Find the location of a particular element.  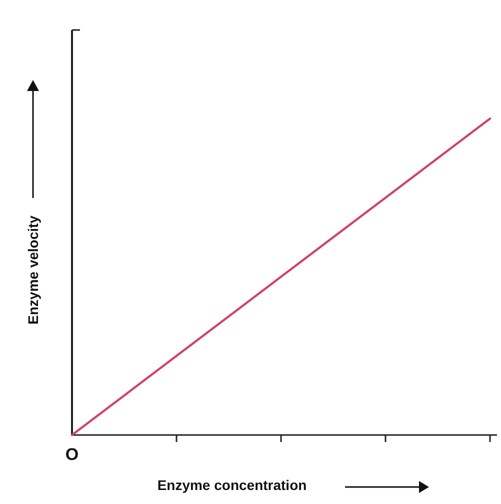

x-axis-title: Enzyme concentration is located at coordinates (232, 485).